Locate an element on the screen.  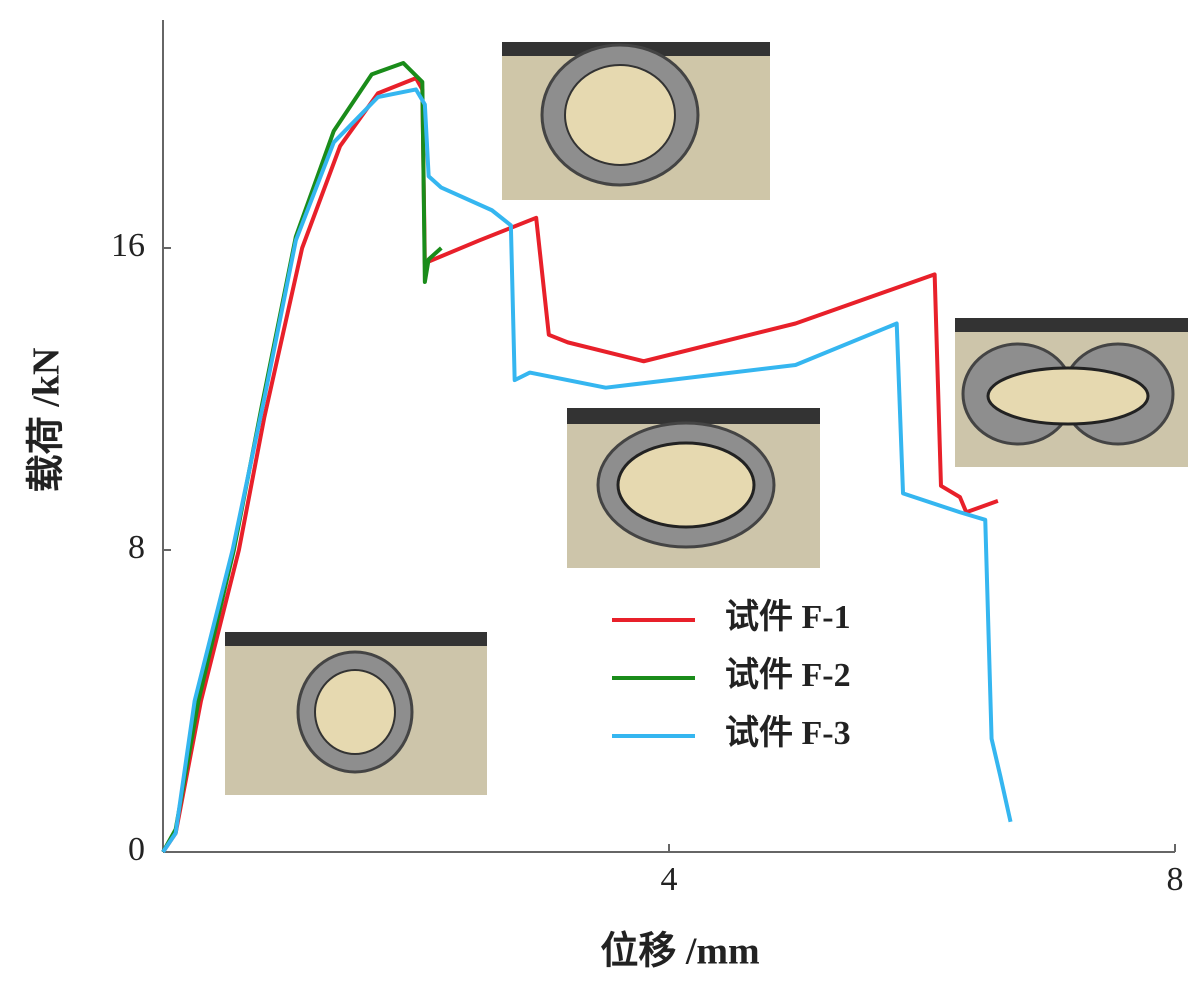
y-axis-label: 载荷 /kN is located at coordinates (47, 420).